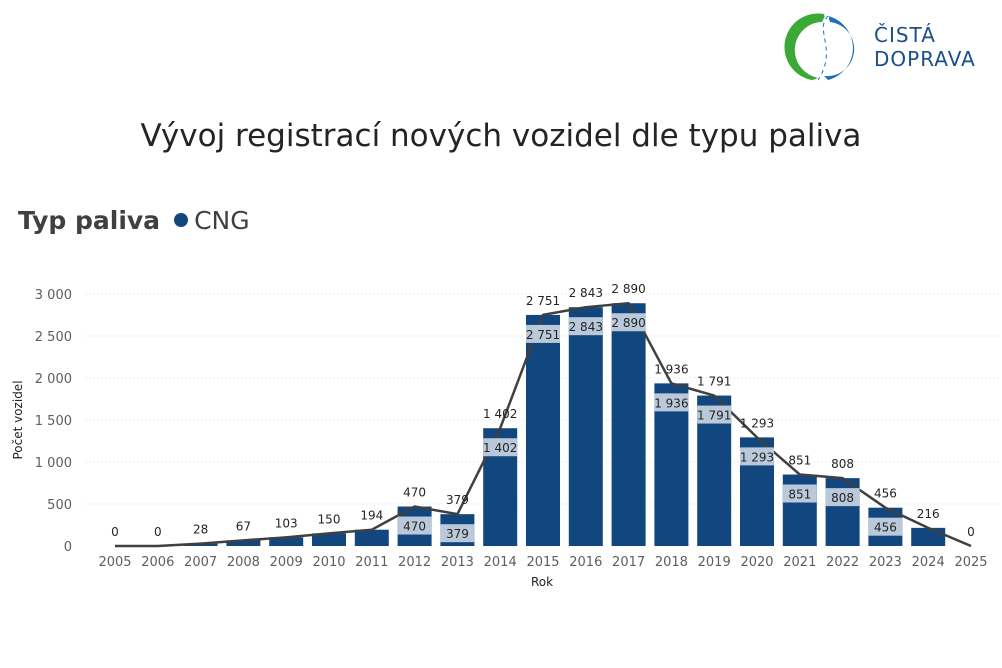  I want to click on legend-title: Typ paliva, so click(89, 220).